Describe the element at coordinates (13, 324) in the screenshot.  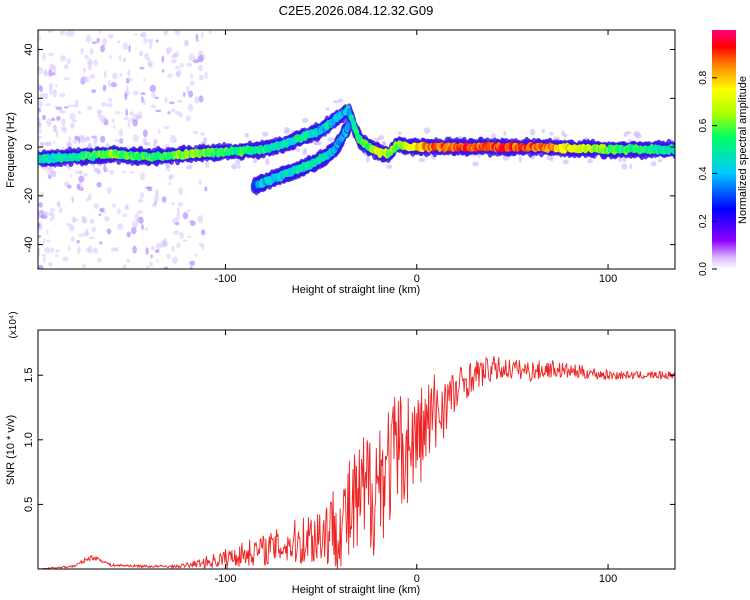
I see `snr-scale-label: (x10⁴)` at that location.